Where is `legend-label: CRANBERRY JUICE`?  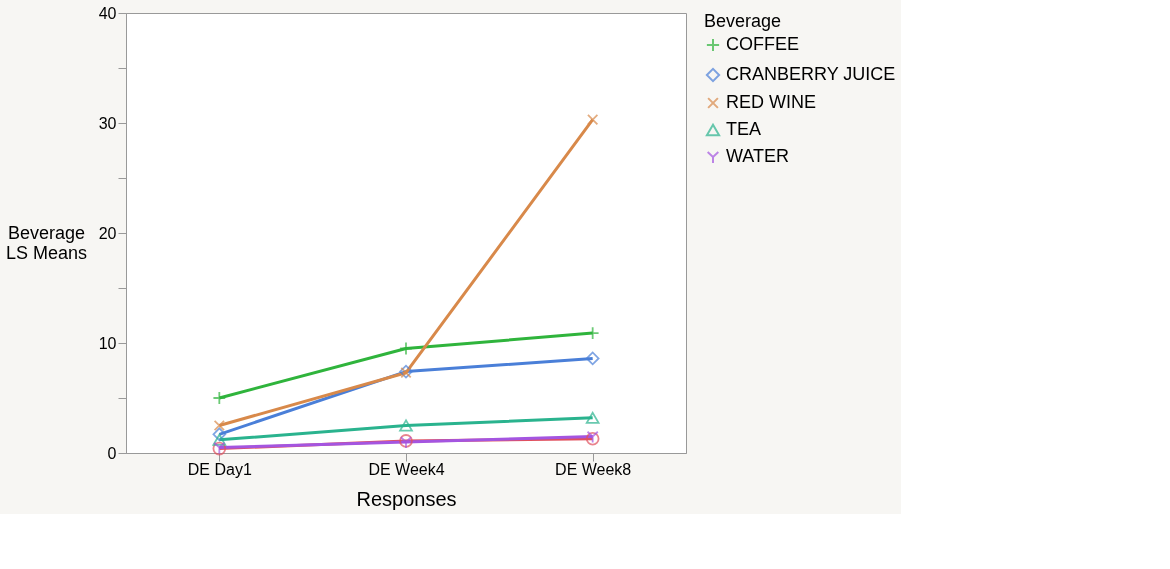
legend-label: CRANBERRY JUICE is located at coordinates (811, 74).